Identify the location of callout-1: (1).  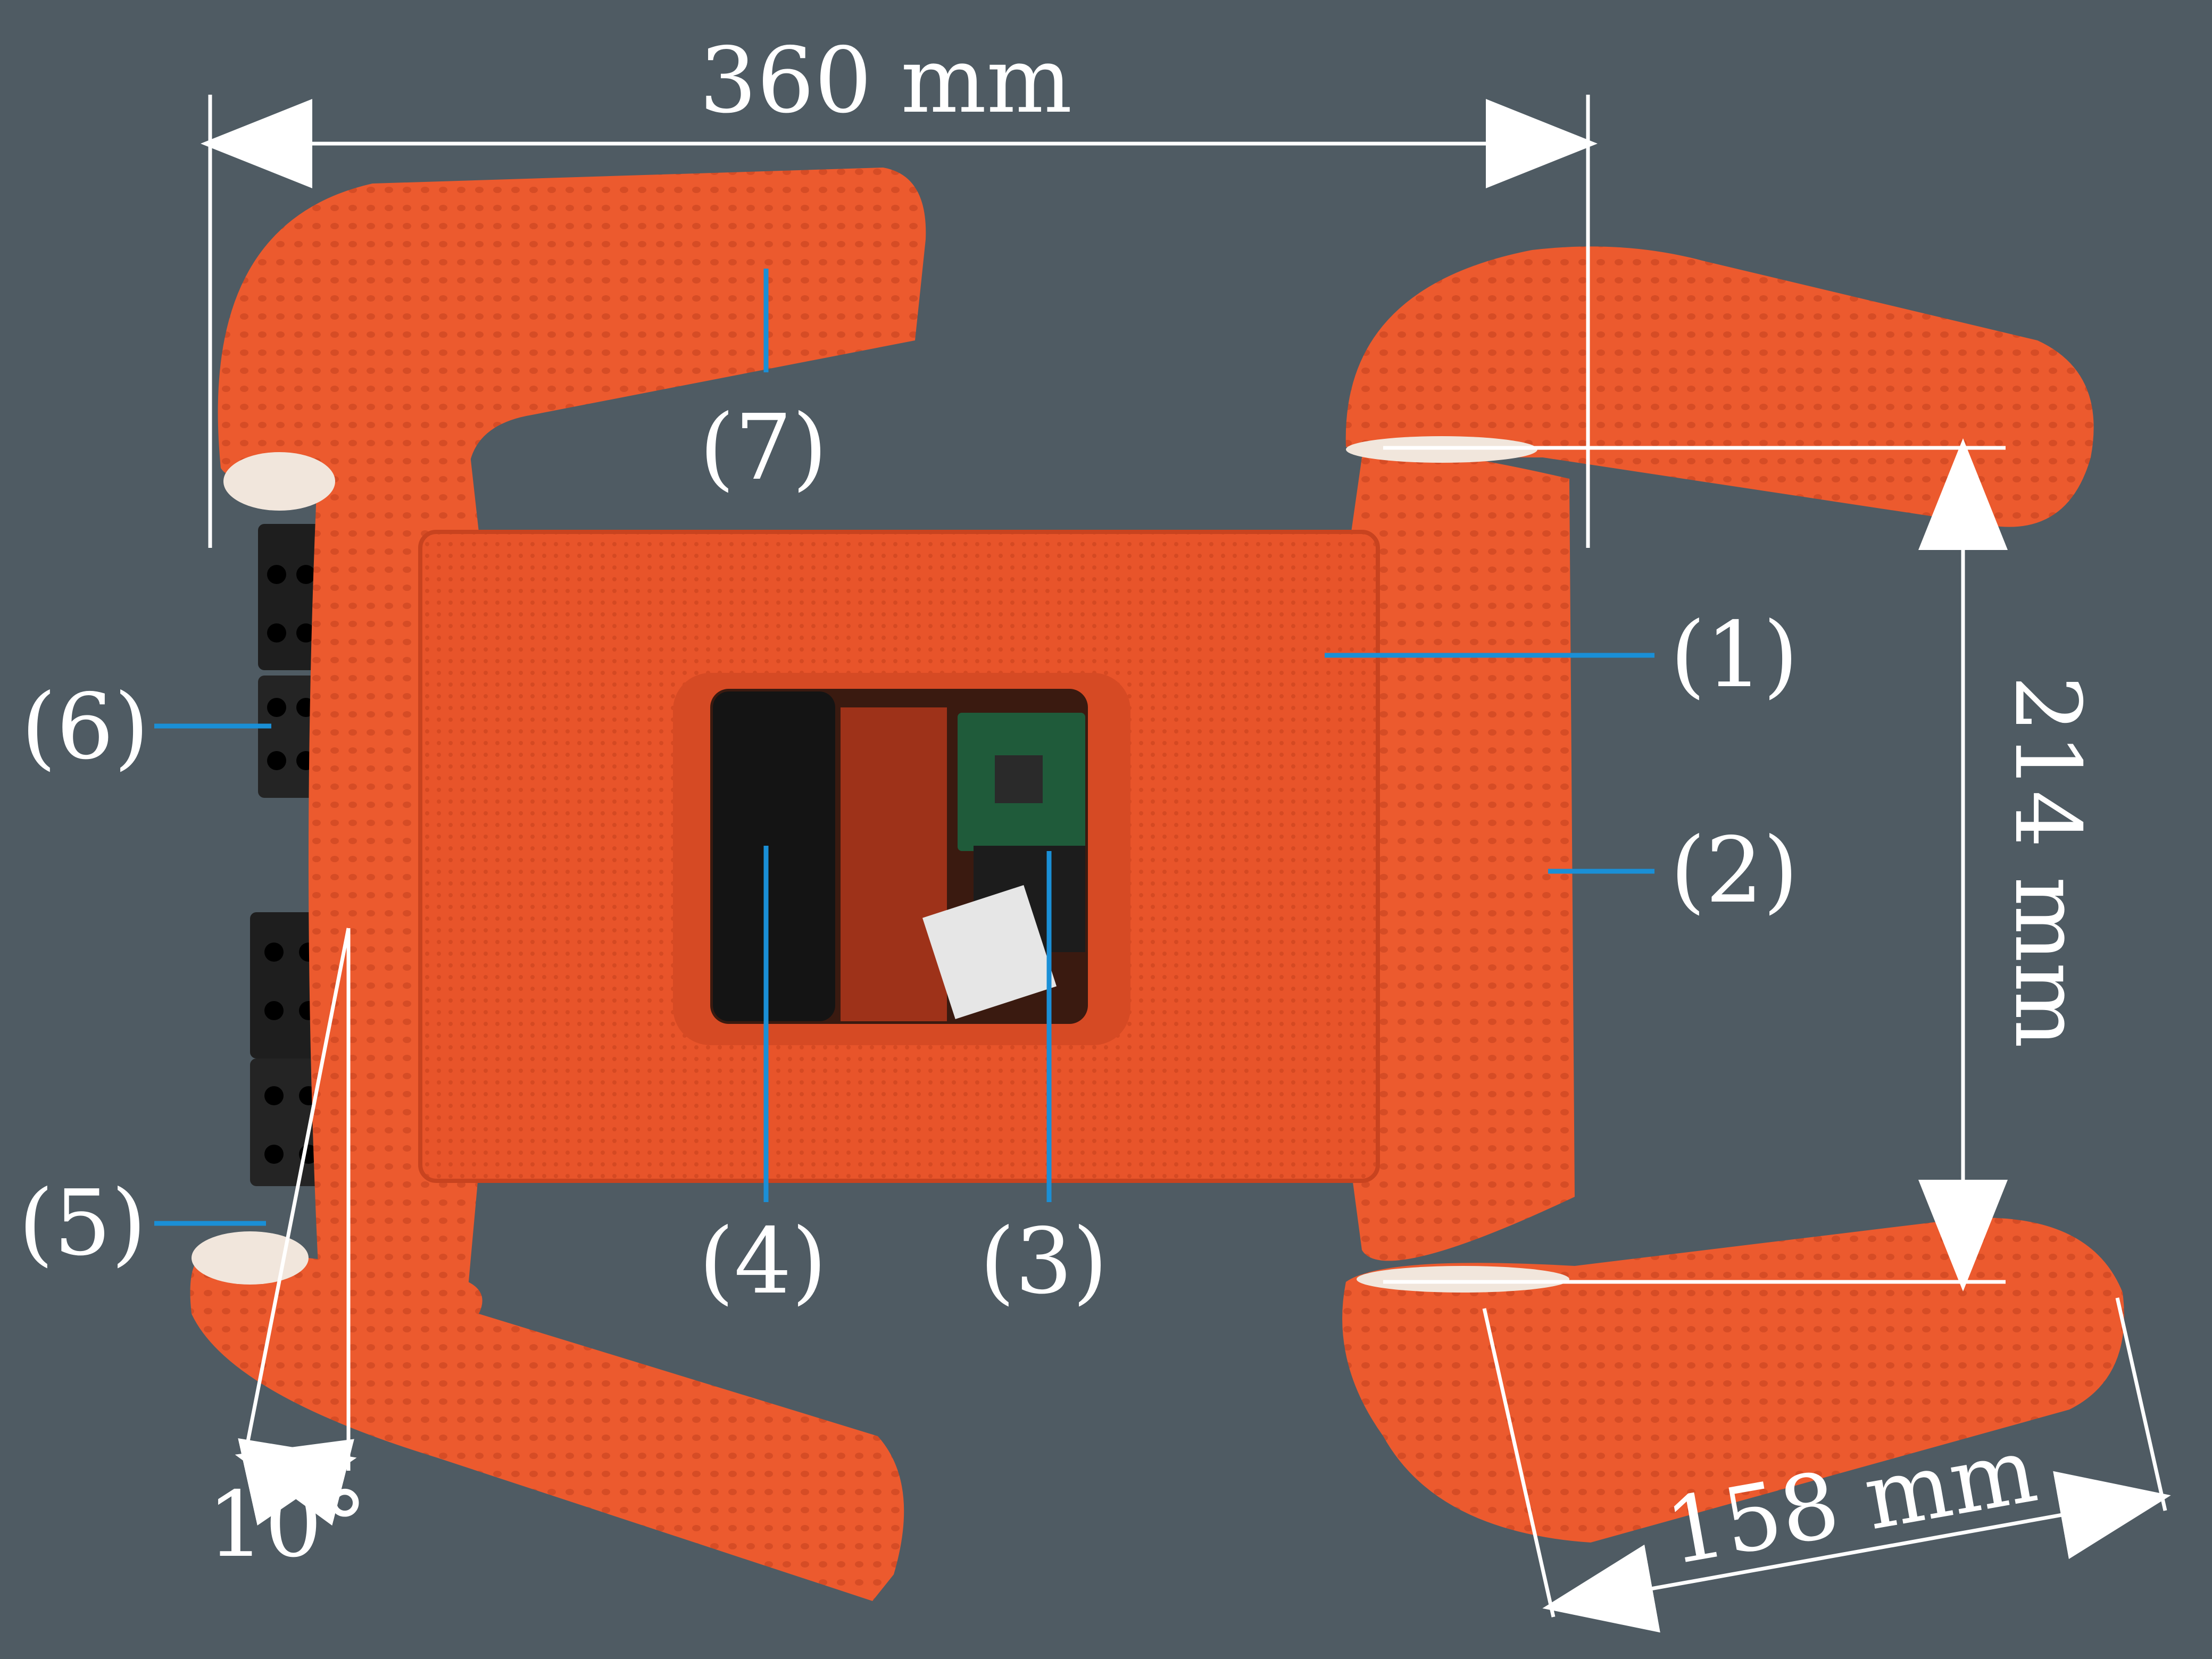
(1735, 655).